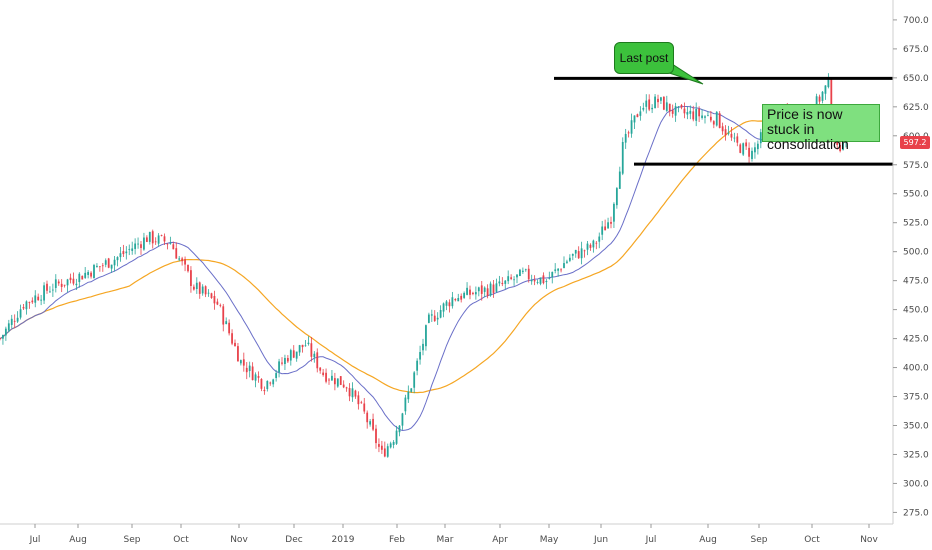  What do you see at coordinates (916, 369) in the screenshot?
I see `price-tick-label: 400.0` at bounding box center [916, 369].